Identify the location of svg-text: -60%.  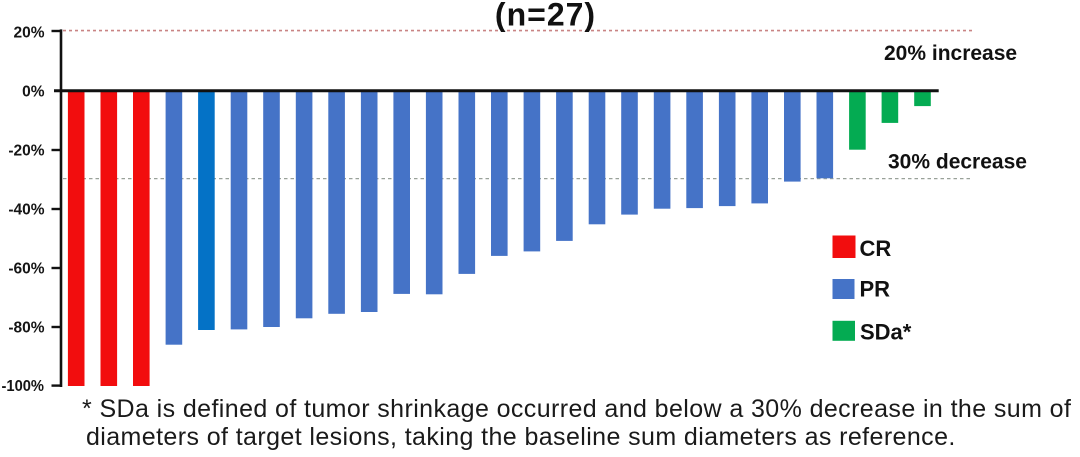
(26, 268).